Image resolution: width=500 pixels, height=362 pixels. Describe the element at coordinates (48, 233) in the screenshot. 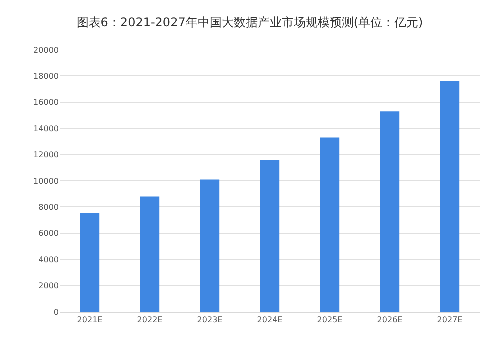

I see `y-tick-label: 6000` at that location.